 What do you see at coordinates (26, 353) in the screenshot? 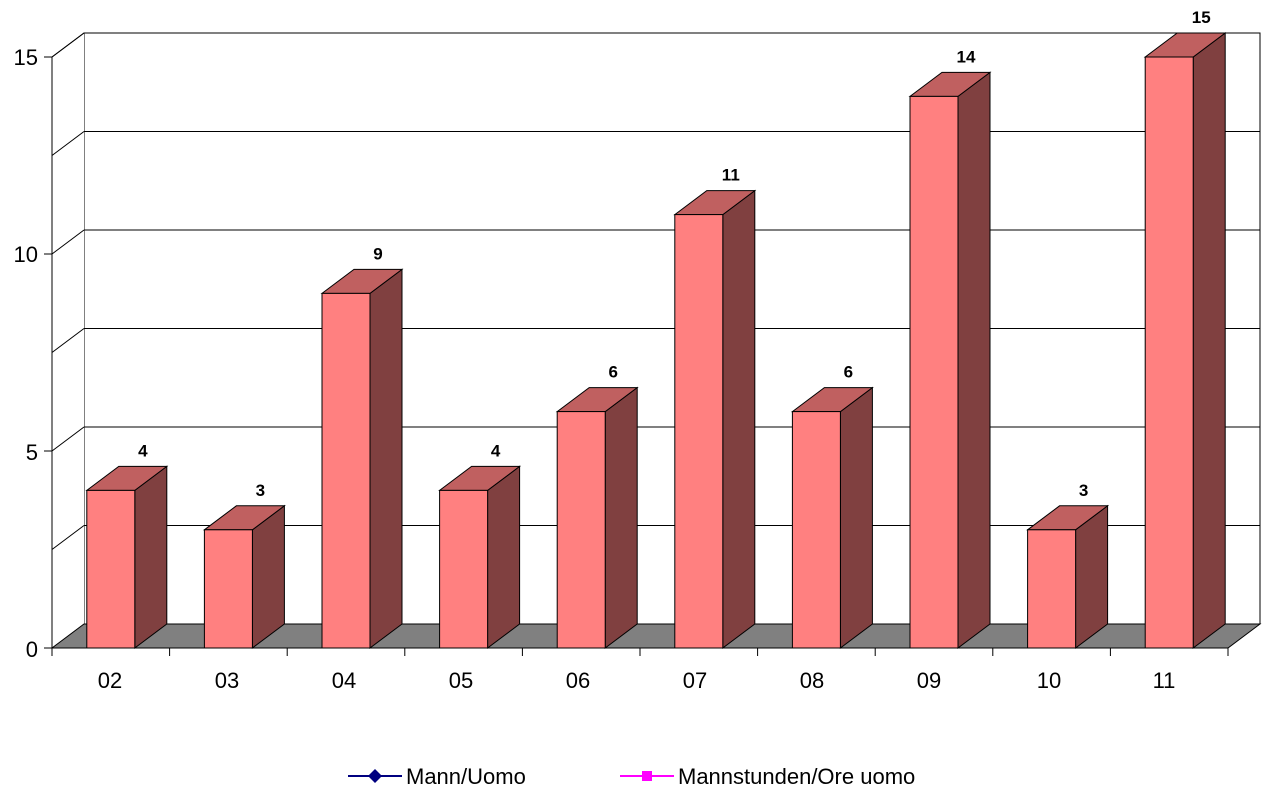
I see `y-axis-tick-labels: 0 5 10 15` at bounding box center [26, 353].